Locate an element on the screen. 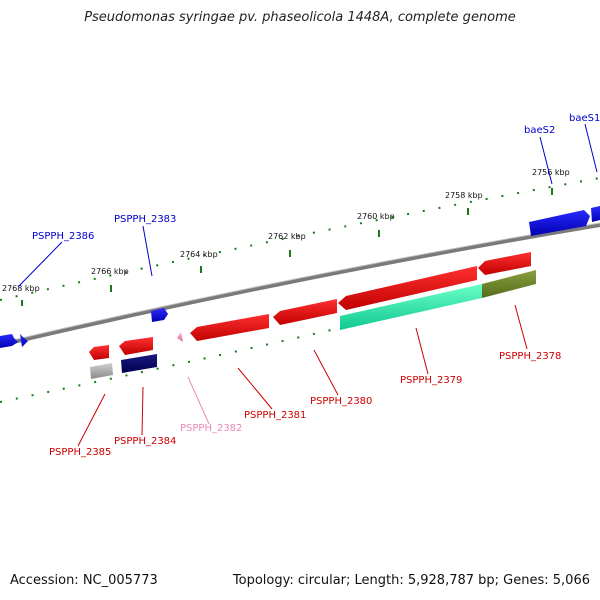 The height and width of the screenshot is (600, 600). gene-pspph-2384-arrow is located at coordinates (136, 346).